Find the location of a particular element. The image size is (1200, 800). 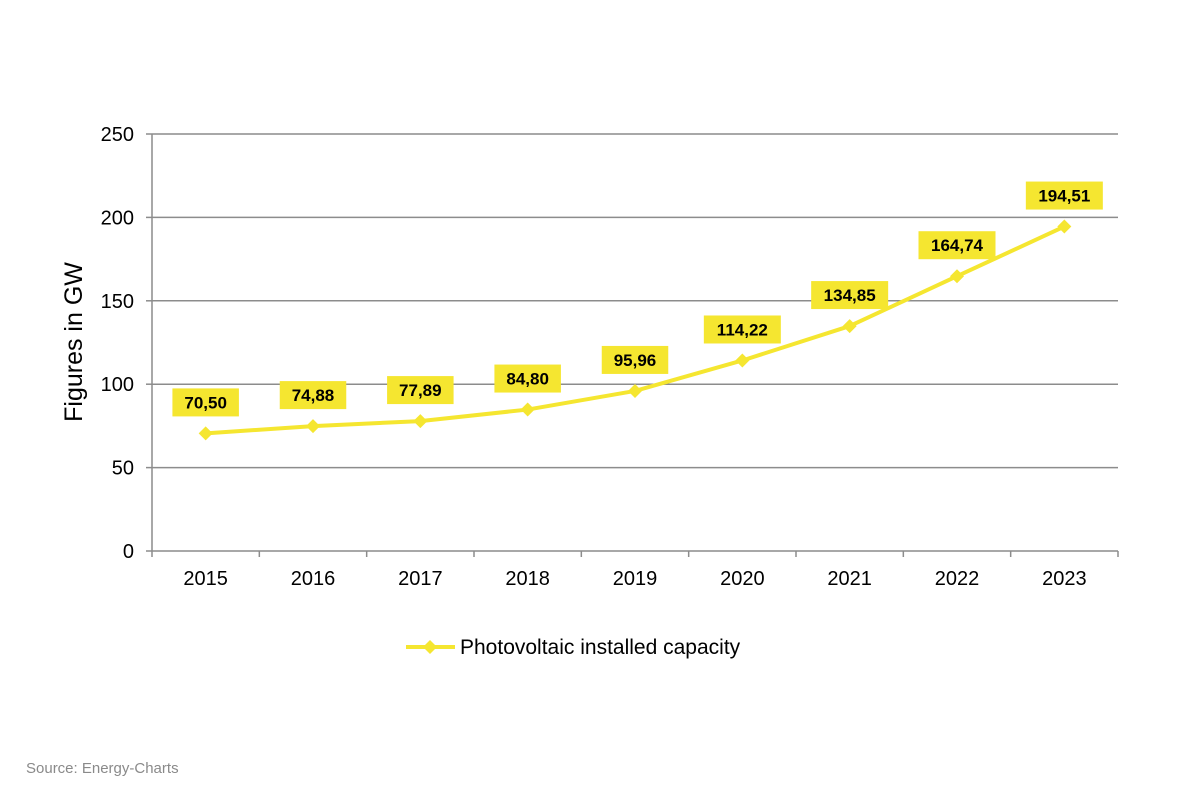

legend-diamond-marker is located at coordinates (430, 647).